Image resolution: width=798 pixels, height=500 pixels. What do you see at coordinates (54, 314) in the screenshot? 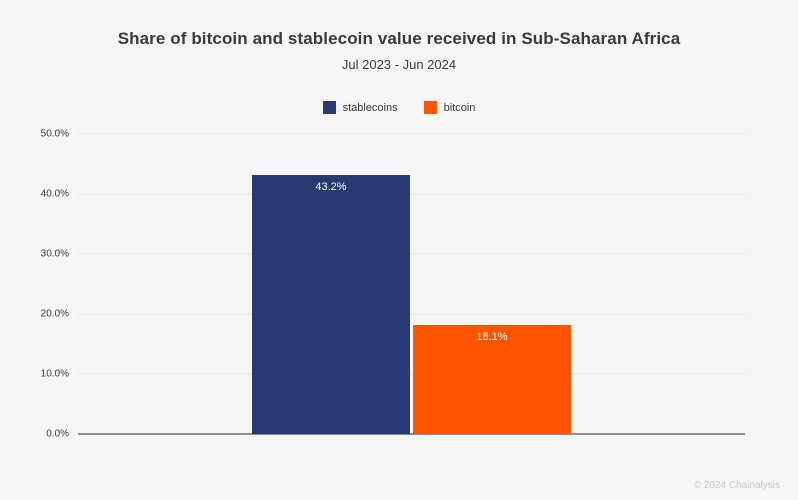
I see `y-tick-label: 20.0%` at bounding box center [54, 314].